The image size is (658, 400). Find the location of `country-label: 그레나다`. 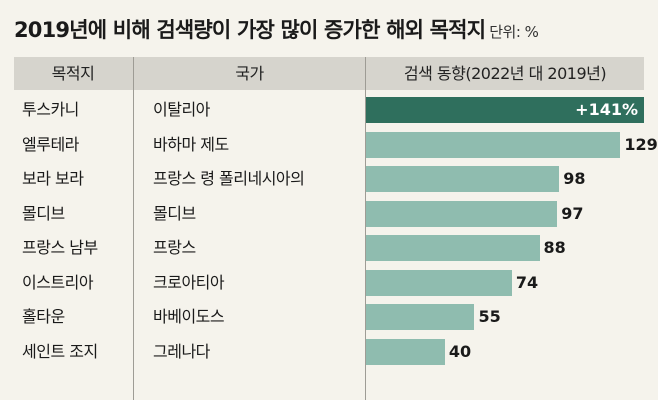

country-label: 그레나다 is located at coordinates (181, 351).